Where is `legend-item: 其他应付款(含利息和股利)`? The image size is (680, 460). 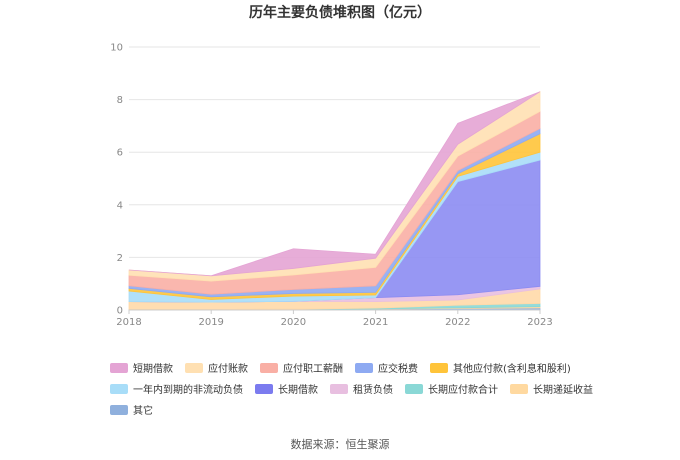
legend-item: 其他应付款(含利息和股利) is located at coordinates (500, 367).